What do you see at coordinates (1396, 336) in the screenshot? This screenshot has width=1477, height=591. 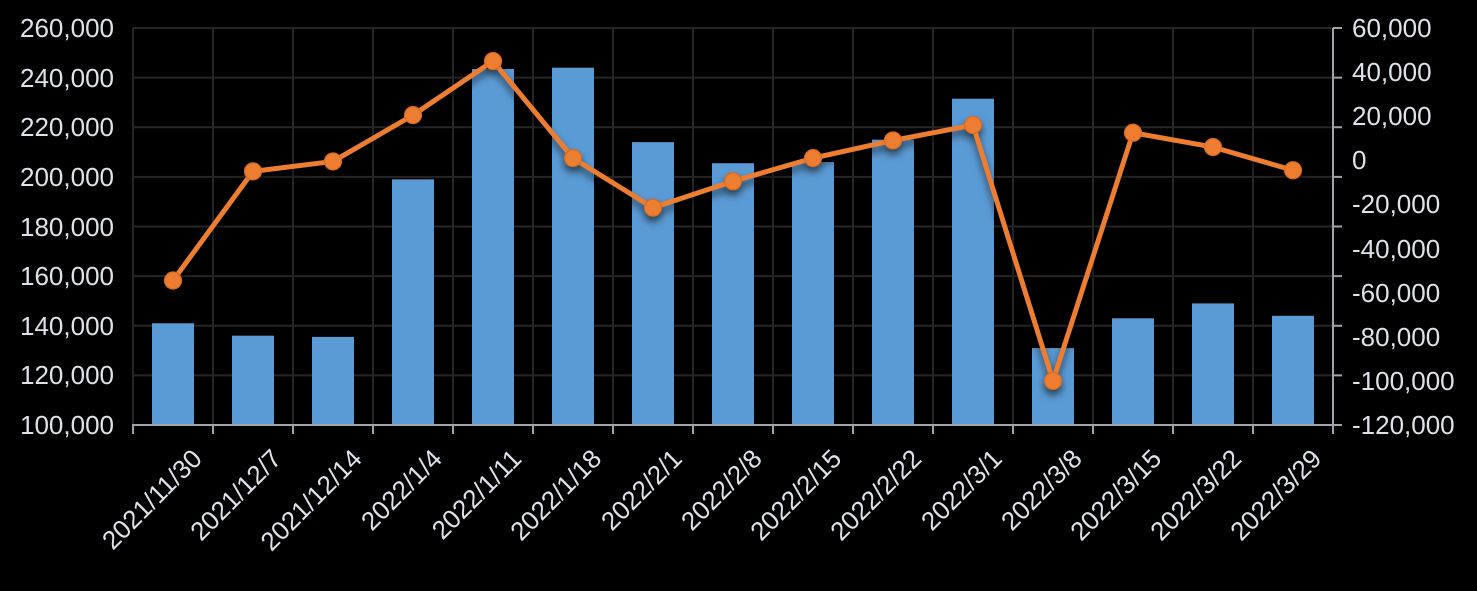 I see `right-axis-tick-label: -80,000` at bounding box center [1396, 336].